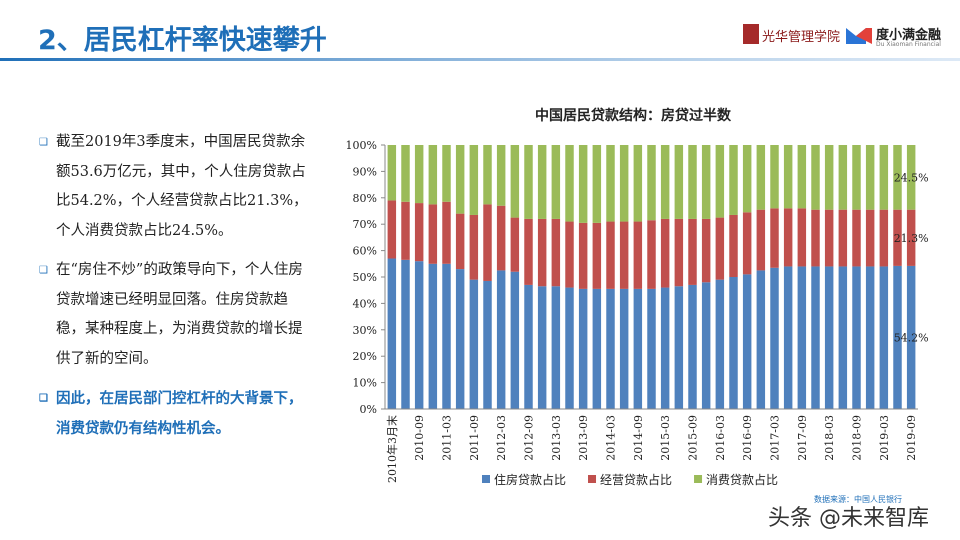  I want to click on x-tick-label: 2011-03, so click(447, 438).